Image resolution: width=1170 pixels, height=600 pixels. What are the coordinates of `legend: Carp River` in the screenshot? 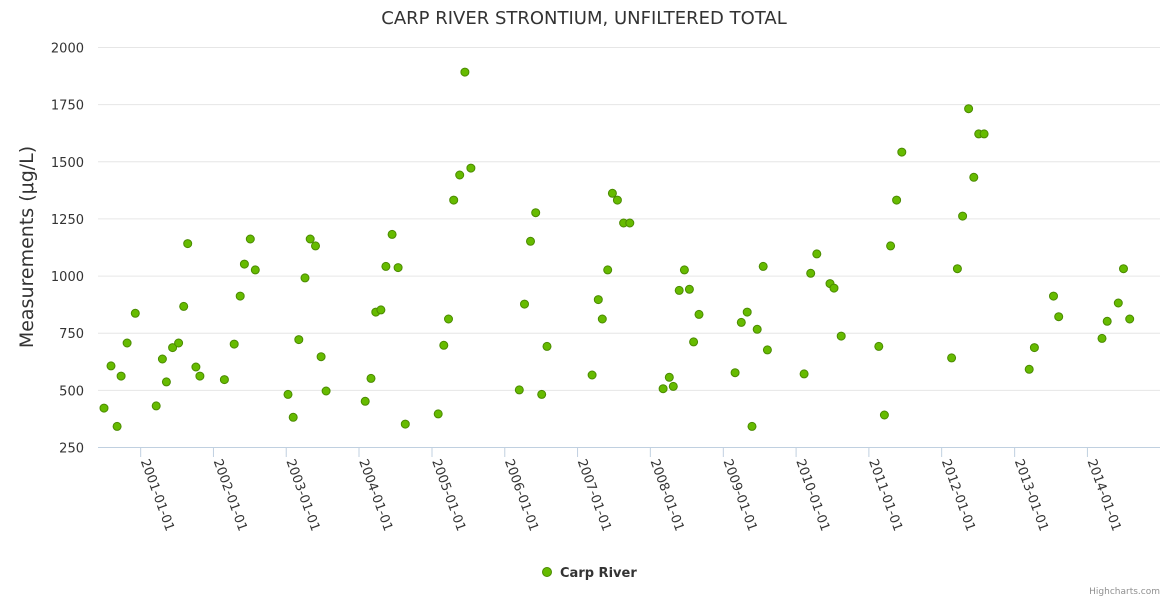 It's located at (590, 573).